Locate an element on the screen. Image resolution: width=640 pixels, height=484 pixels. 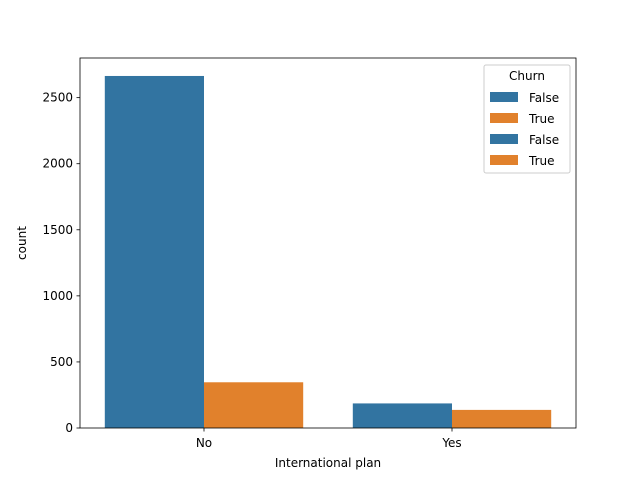
legend-title: Churn is located at coordinates (527, 76).